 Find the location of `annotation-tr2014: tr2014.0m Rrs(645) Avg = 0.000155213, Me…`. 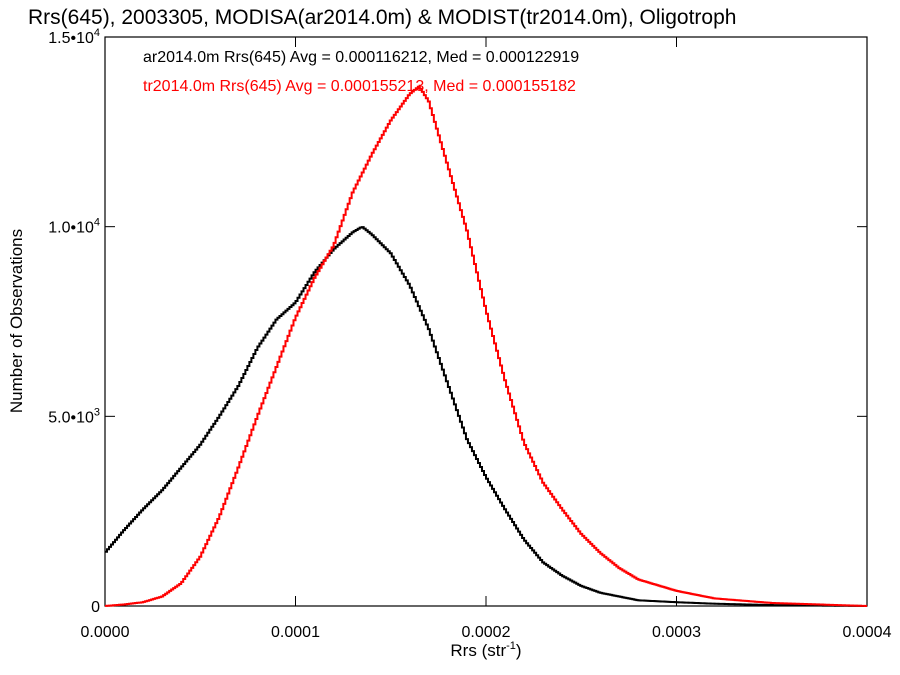

annotation-tr2014: tr2014.0m Rrs(645) Avg = 0.000155213, Me… is located at coordinates (359, 86).